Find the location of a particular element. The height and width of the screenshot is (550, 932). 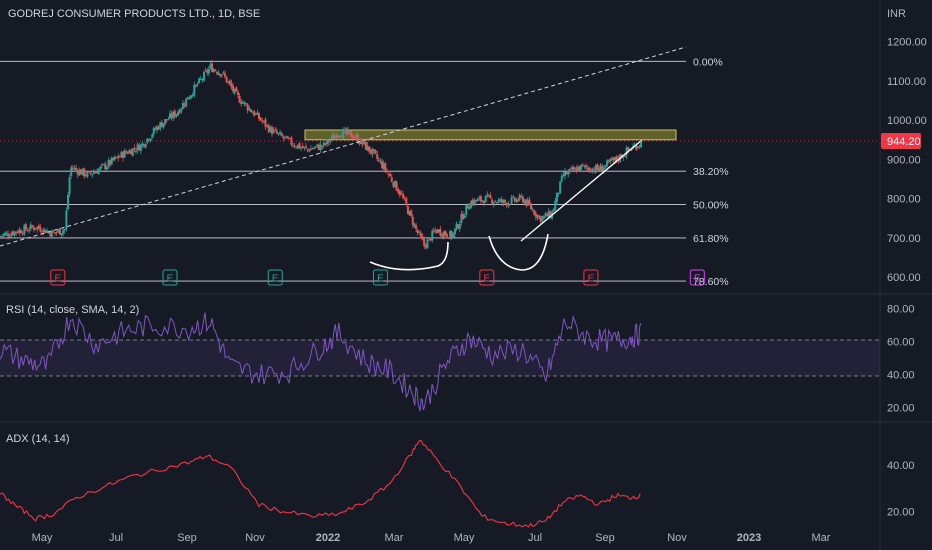

hand-drawn-left-shoulder-curve is located at coordinates (409, 256).